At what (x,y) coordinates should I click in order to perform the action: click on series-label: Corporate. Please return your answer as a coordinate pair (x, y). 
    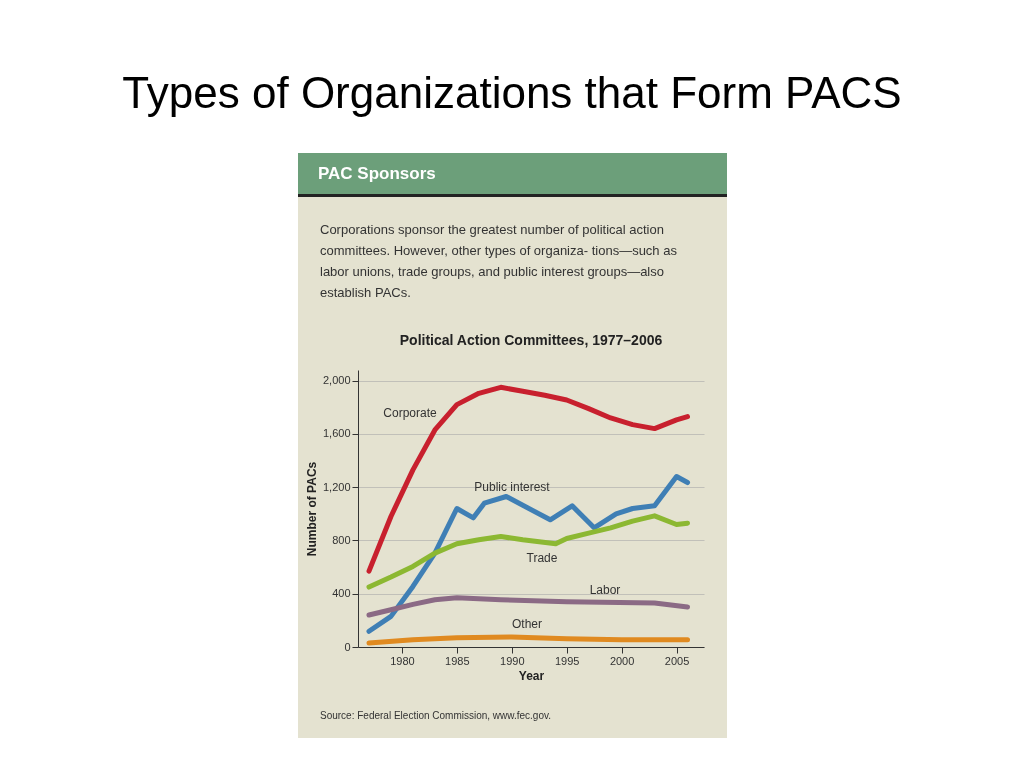
    Looking at the image, I should click on (410, 413).